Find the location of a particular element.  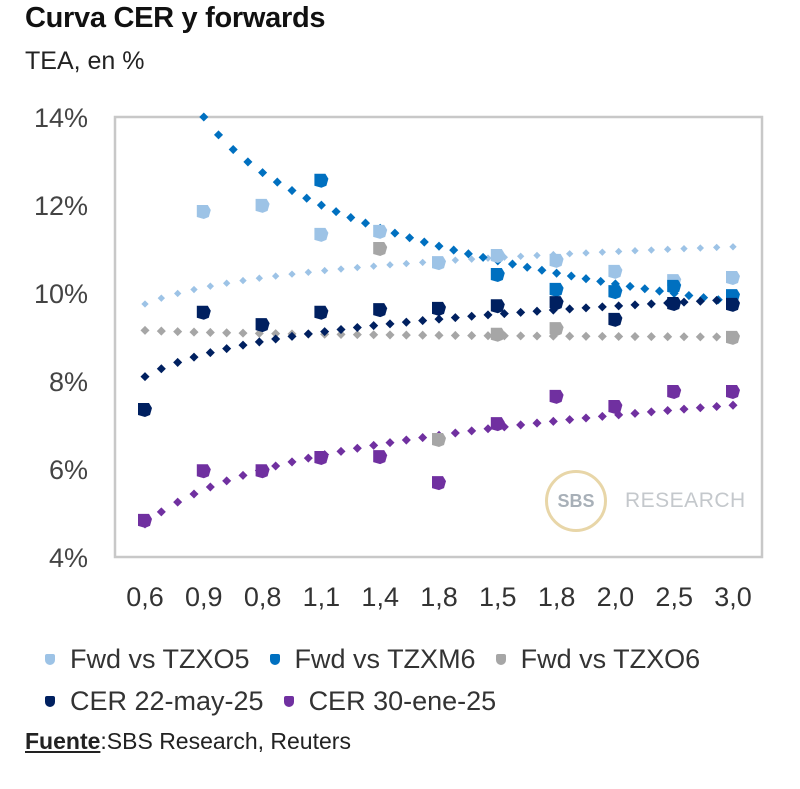

source-note: Fuente:SBS Research, Reuters is located at coordinates (188, 741).